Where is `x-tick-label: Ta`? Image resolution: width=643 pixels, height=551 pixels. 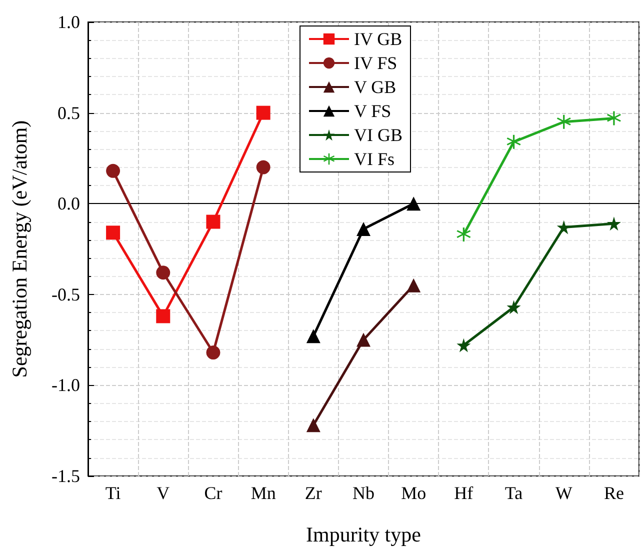 x-tick-label: Ta is located at coordinates (513, 493).